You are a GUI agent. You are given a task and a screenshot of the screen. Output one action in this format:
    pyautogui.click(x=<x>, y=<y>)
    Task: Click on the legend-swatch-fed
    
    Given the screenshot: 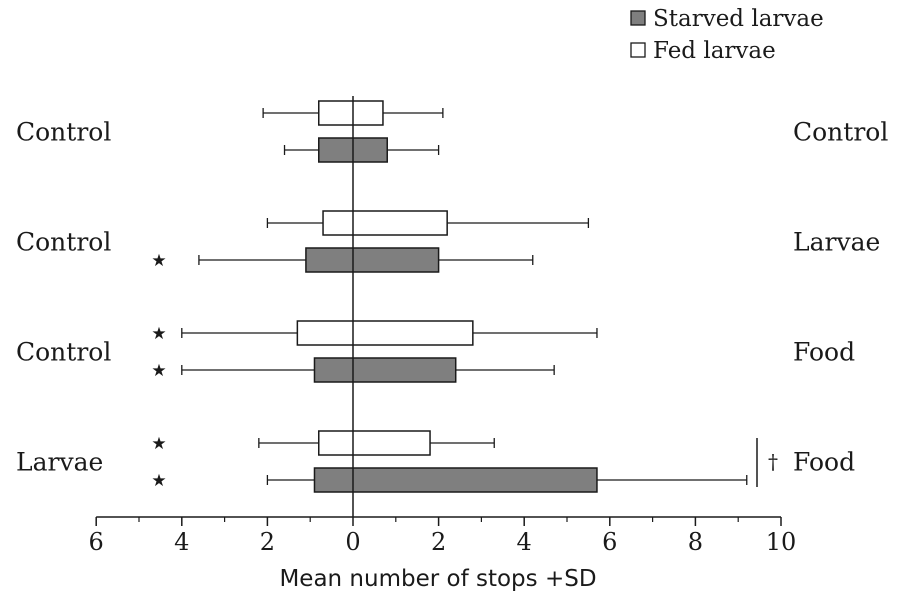 What is the action you would take?
    pyautogui.click(x=638, y=50)
    